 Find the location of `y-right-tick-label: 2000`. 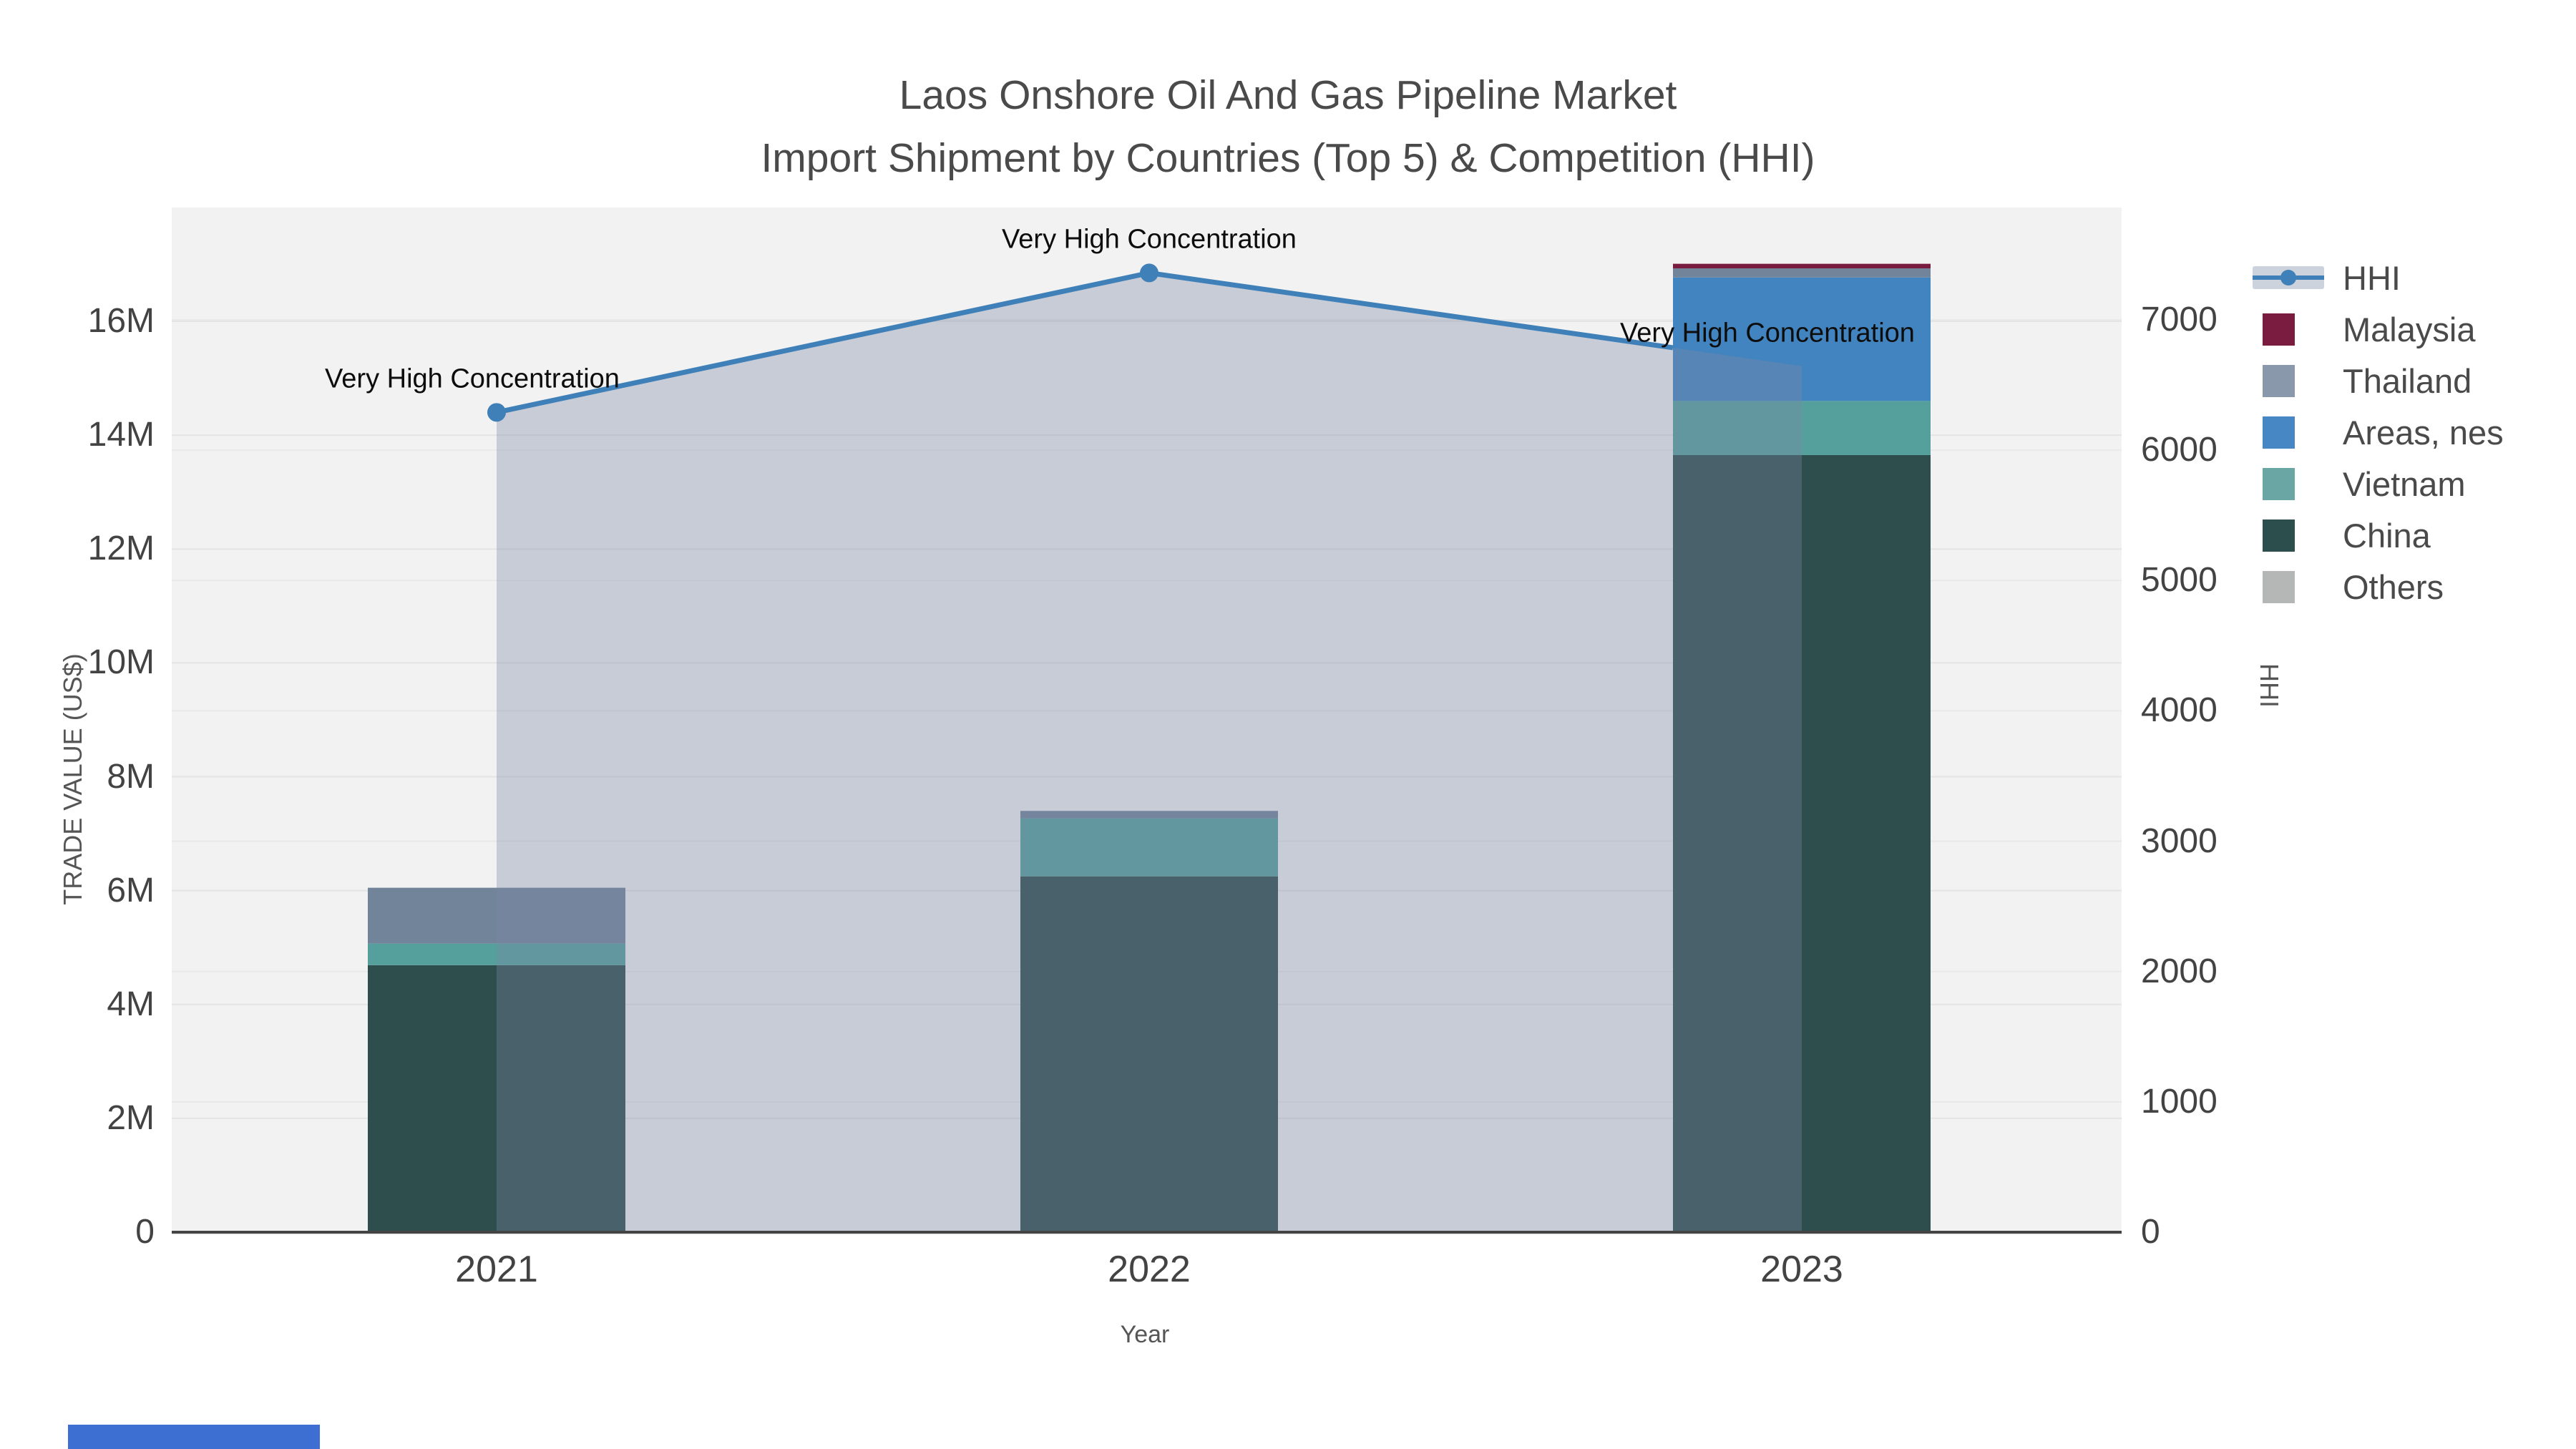

y-right-tick-label: 2000 is located at coordinates (2179, 971).